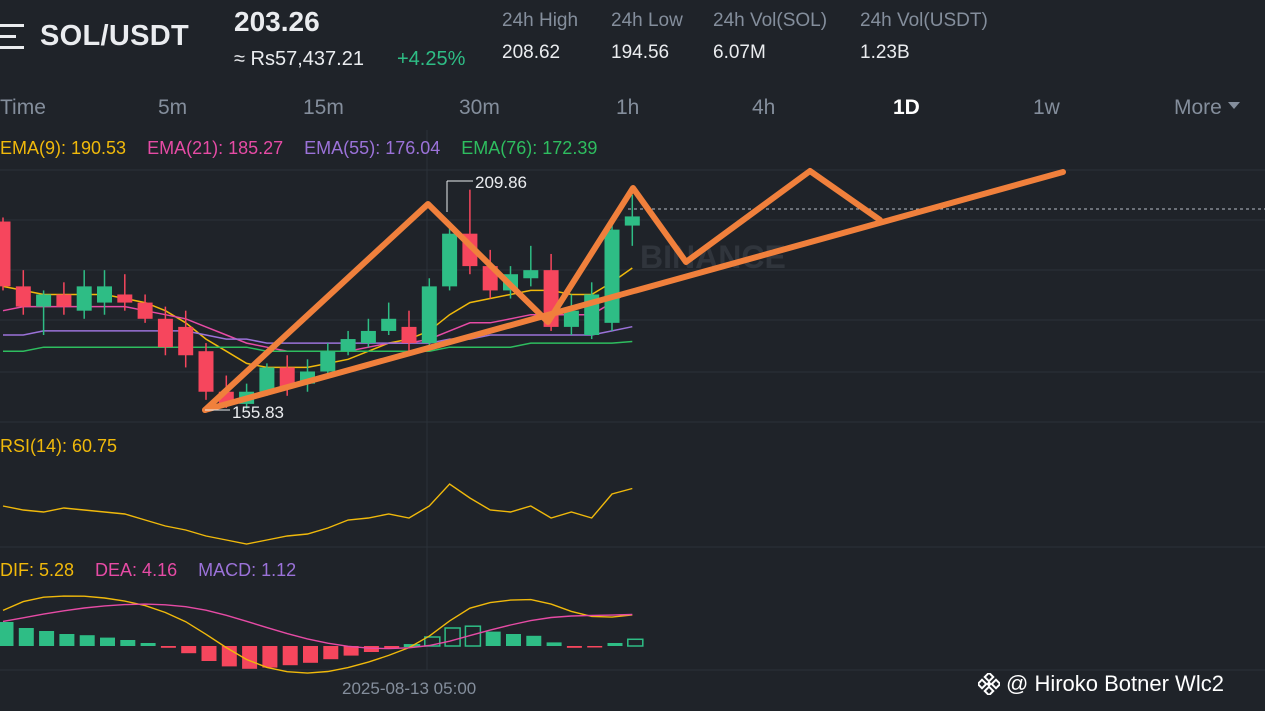 Image resolution: width=1265 pixels, height=711 pixels. I want to click on stat-label: 24h Vol(SOL), so click(770, 20).